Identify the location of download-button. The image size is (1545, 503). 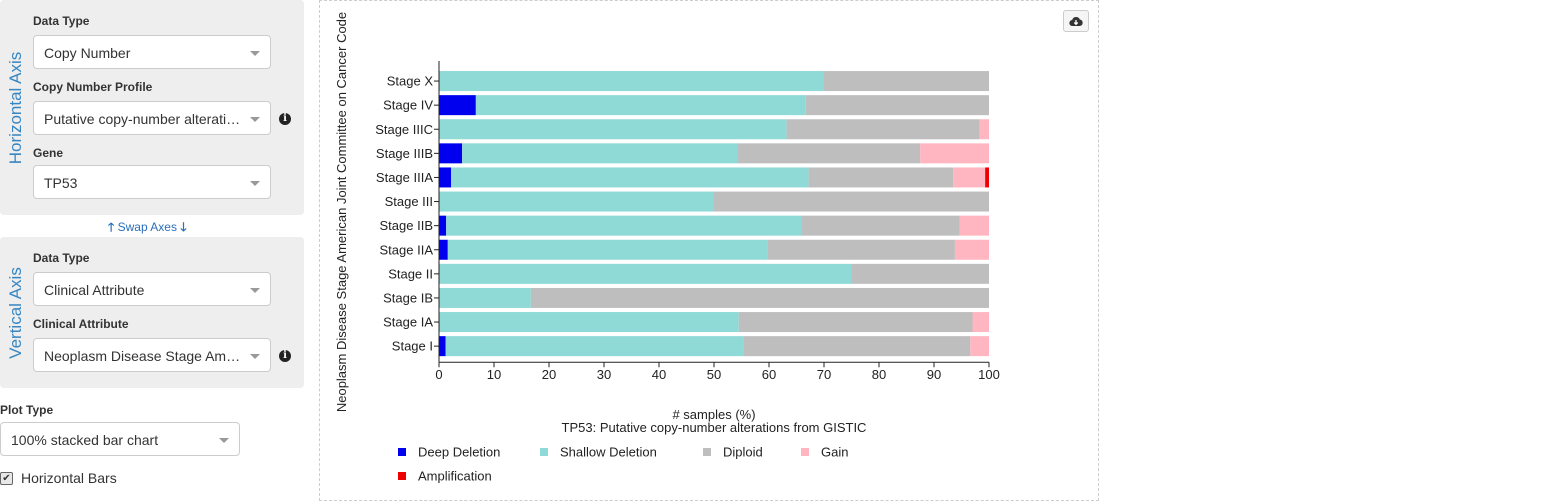
(1076, 21).